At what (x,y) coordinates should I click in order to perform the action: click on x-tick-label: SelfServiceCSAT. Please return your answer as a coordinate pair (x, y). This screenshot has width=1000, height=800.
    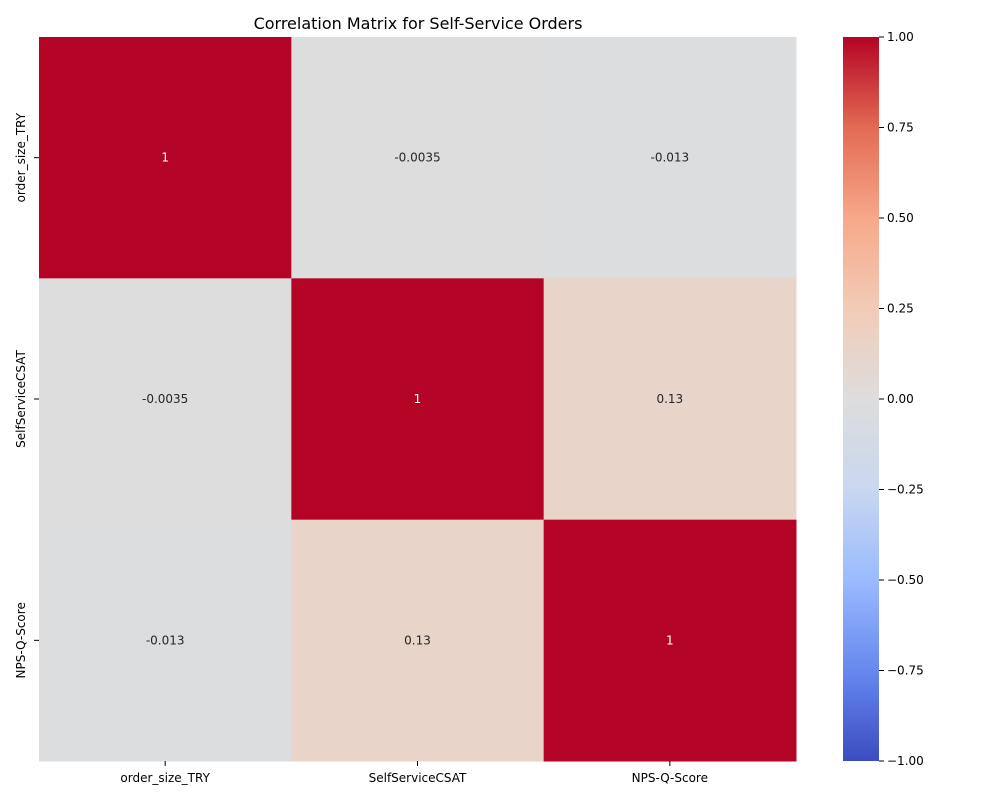
    Looking at the image, I should click on (418, 778).